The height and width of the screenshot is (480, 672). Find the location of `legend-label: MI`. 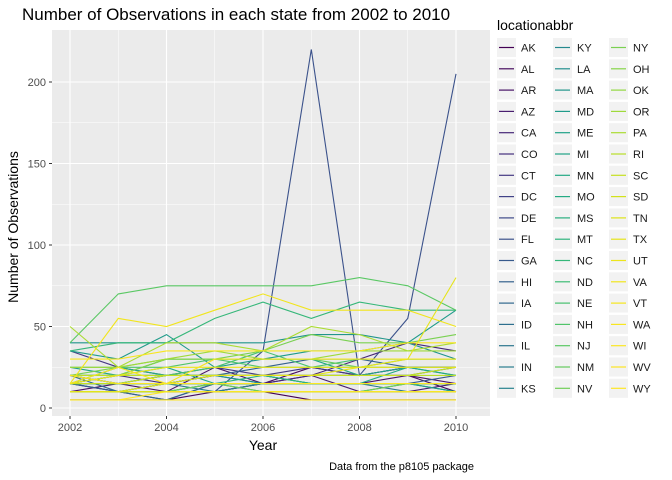

legend-label: MI is located at coordinates (583, 155).